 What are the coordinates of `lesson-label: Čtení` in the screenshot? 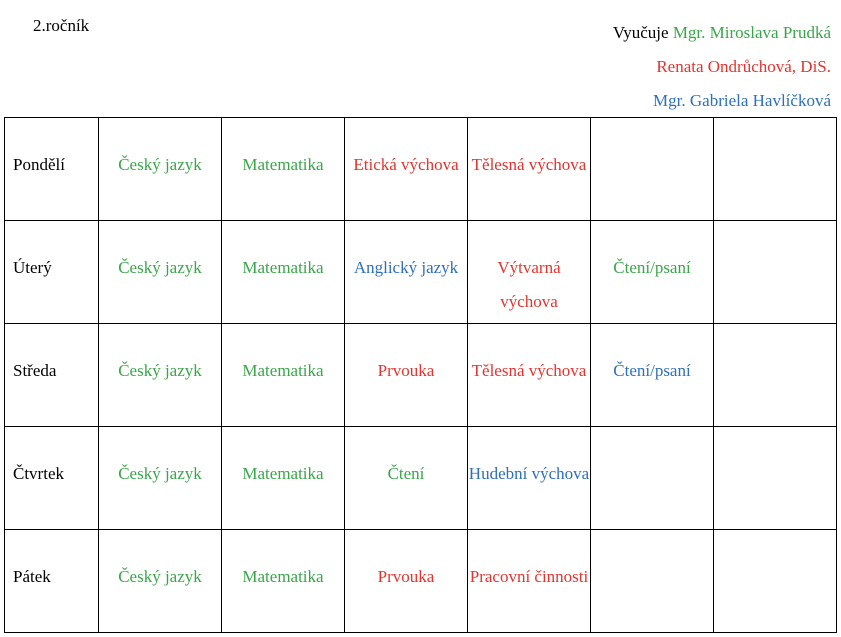 It's located at (406, 473).